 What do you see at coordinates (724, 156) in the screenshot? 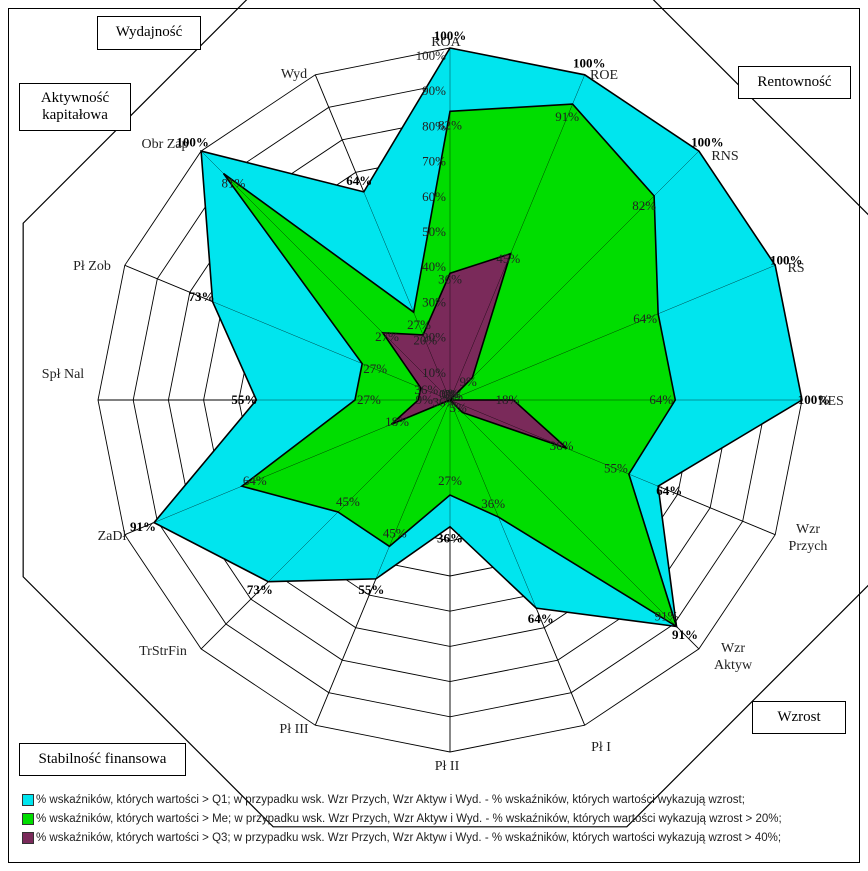
I see `axis-label: RNS` at bounding box center [724, 156].